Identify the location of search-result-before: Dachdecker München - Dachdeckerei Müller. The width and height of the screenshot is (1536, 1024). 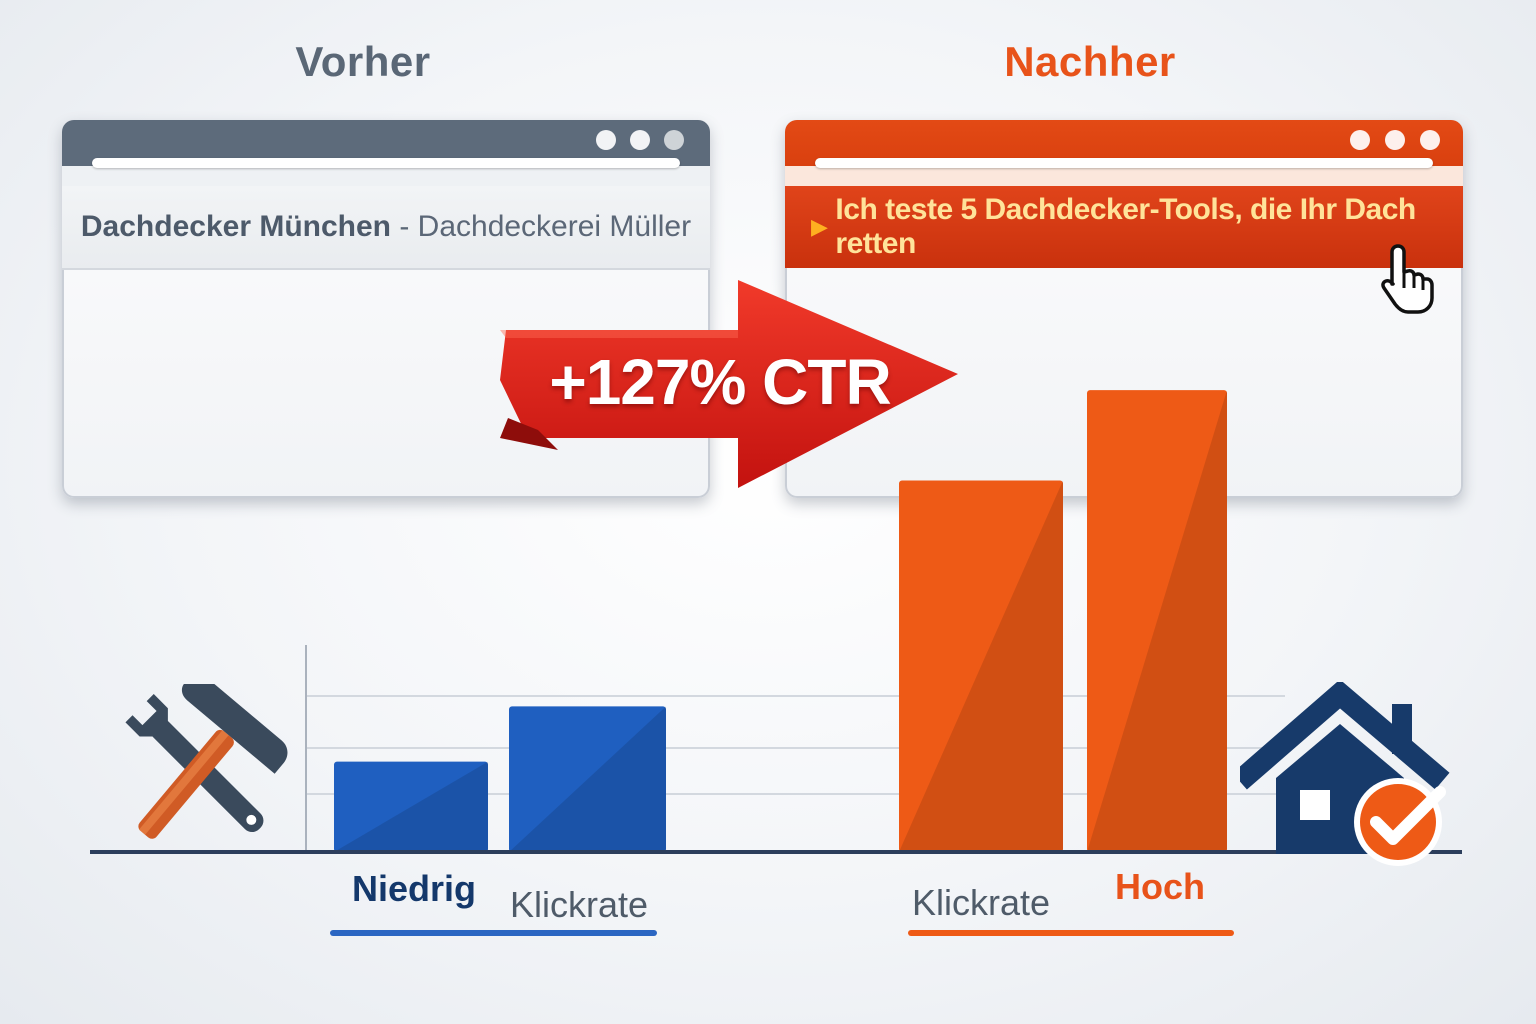
(386, 228).